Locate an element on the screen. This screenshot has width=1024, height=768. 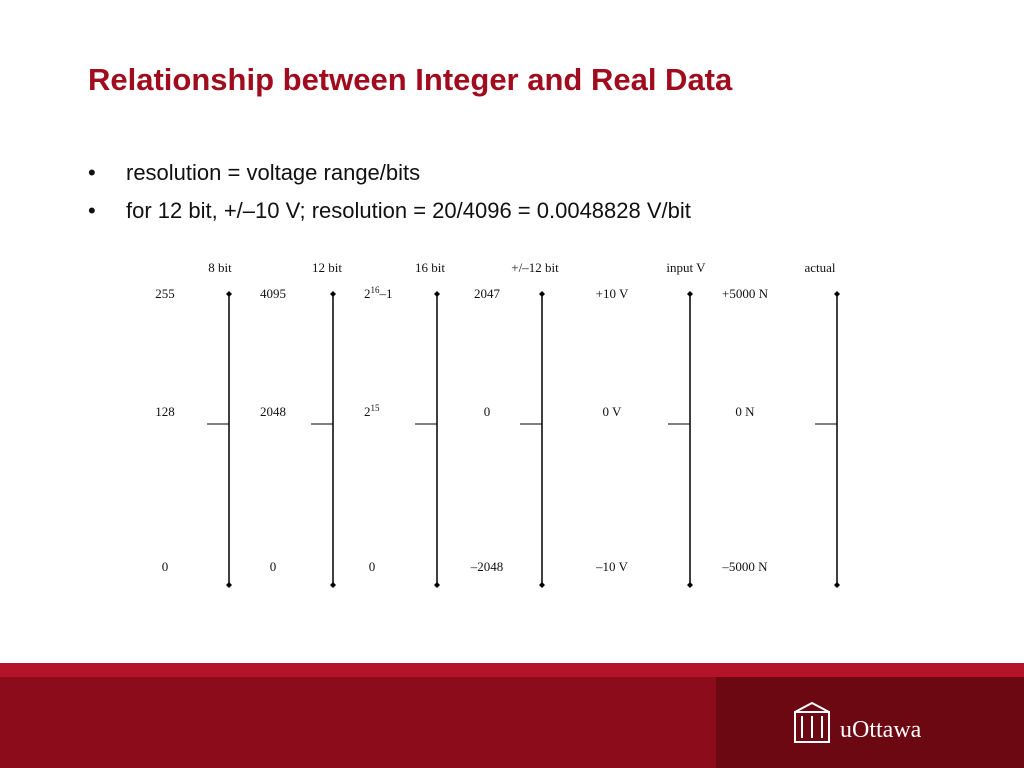
footer-strip is located at coordinates (512, 670).